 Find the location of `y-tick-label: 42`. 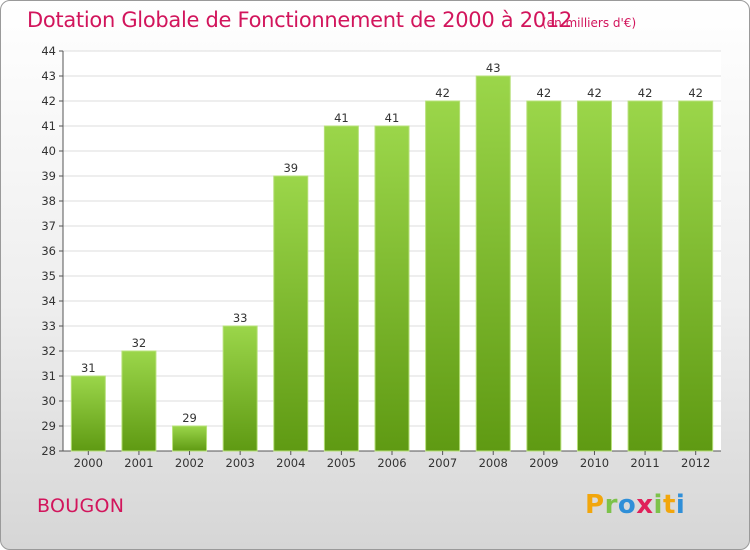

y-tick-label: 42 is located at coordinates (48, 101).